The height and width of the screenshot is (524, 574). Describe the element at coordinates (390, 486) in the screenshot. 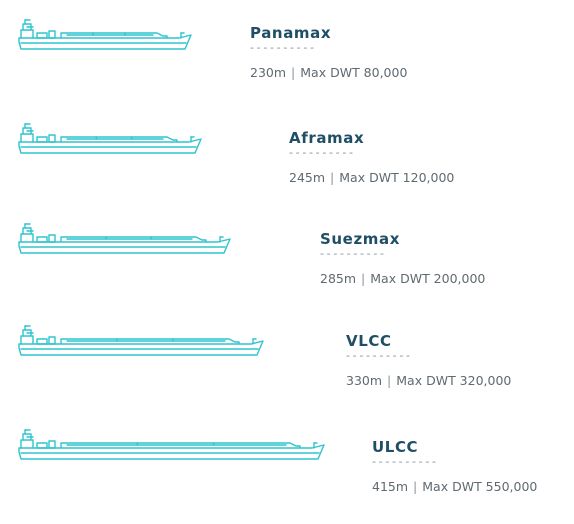

I see `ship-length: 415m` at that location.